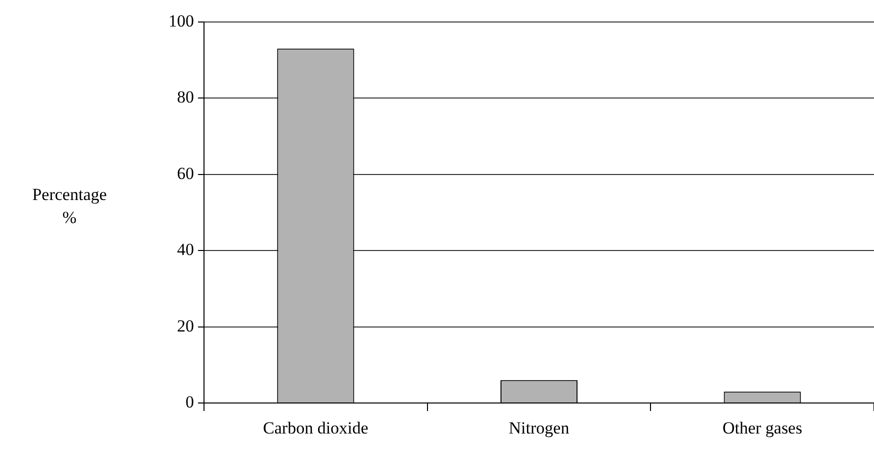 This screenshot has height=454, width=874. What do you see at coordinates (315, 428) in the screenshot?
I see `x-tick-label: Carbon dioxide` at bounding box center [315, 428].